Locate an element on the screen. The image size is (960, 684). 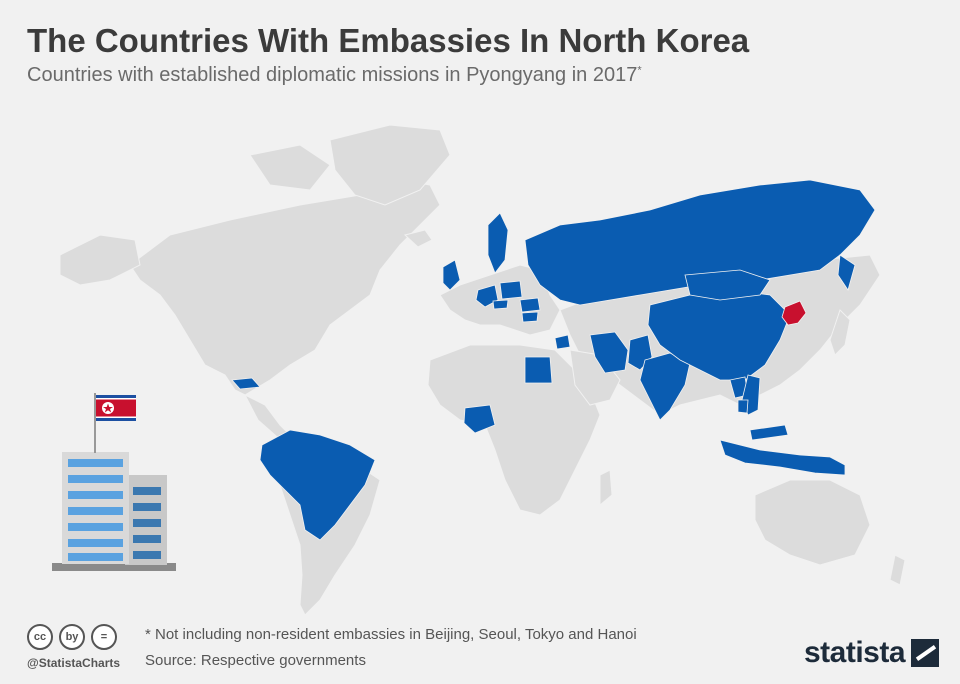
map-land-north-america is located at coordinates (285, 287).